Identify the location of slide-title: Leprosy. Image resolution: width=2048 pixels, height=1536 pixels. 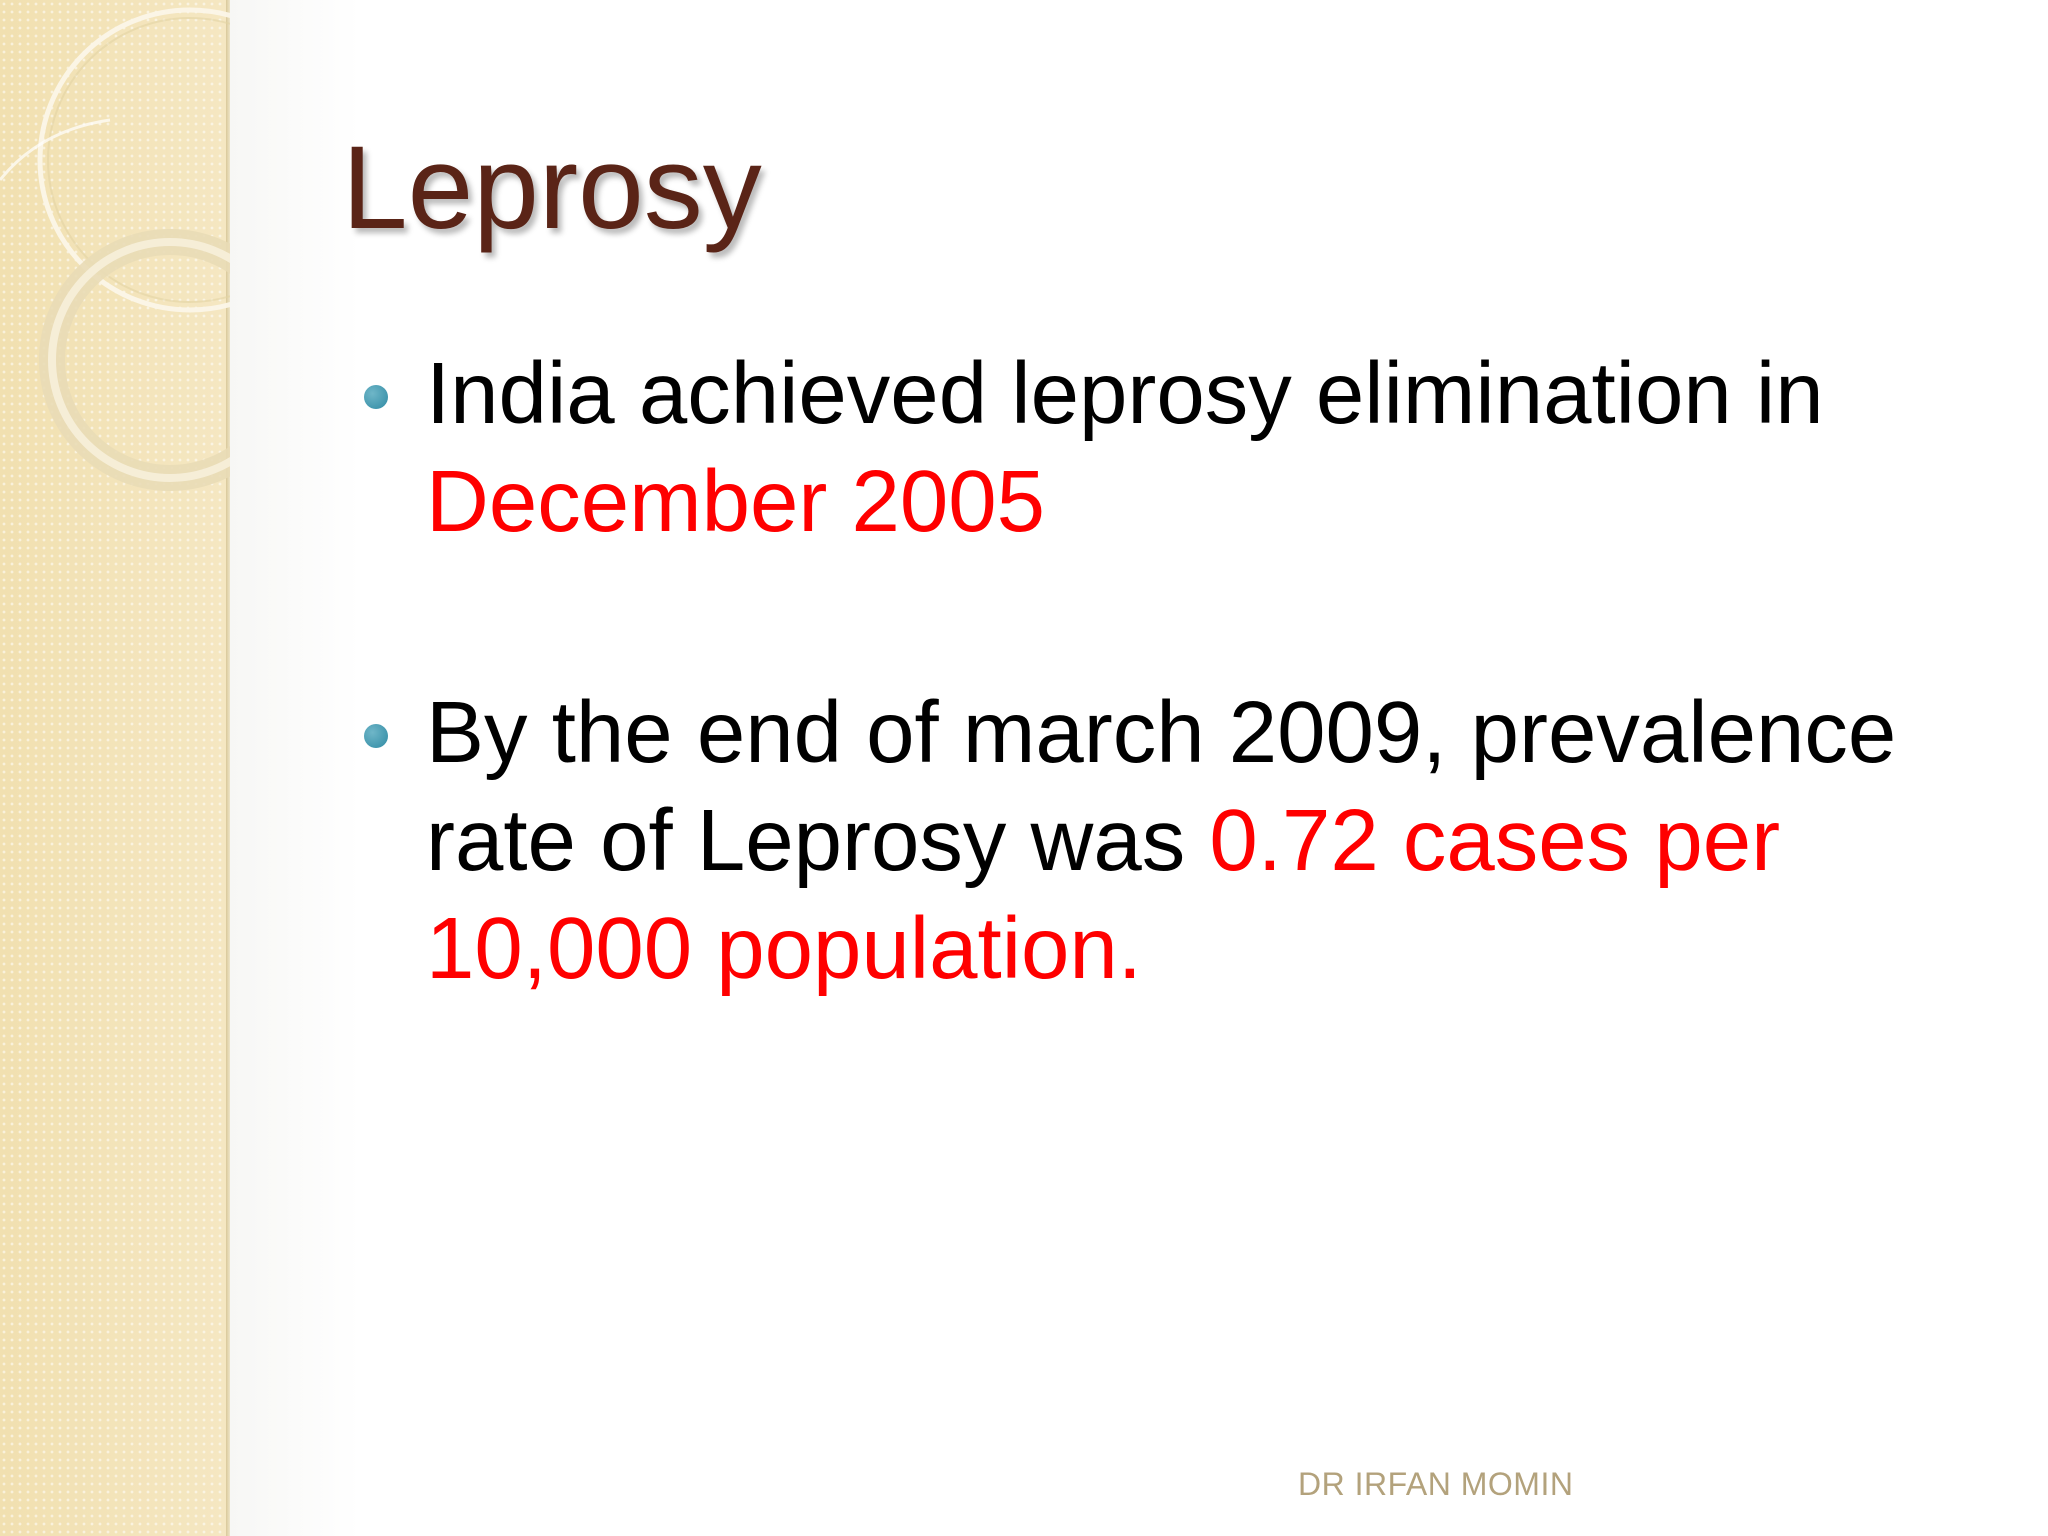
(552, 188).